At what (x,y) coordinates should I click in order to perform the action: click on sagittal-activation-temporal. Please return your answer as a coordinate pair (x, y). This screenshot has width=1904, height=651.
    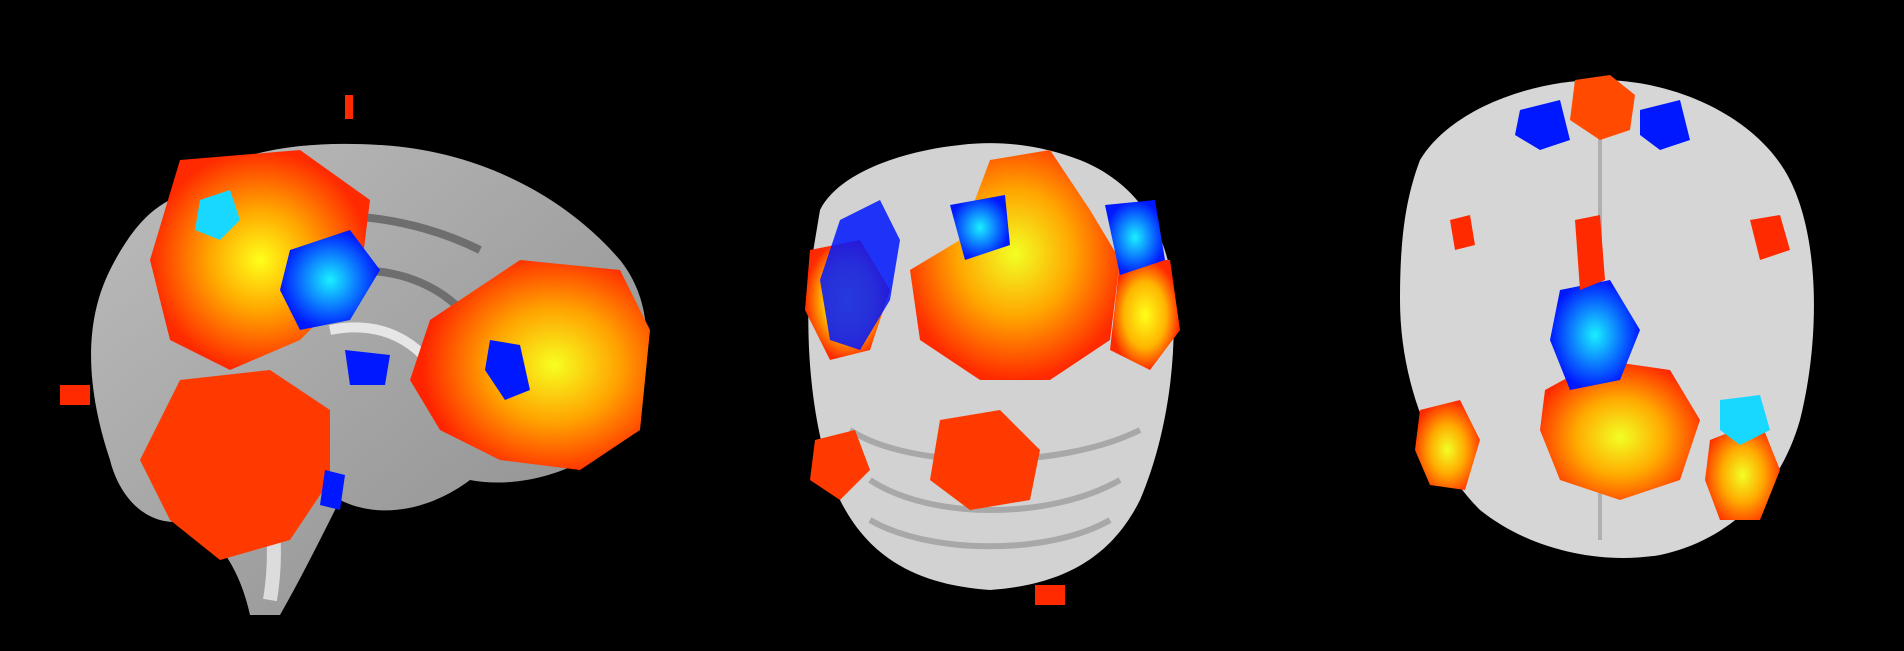
    Looking at the image, I should click on (235, 465).